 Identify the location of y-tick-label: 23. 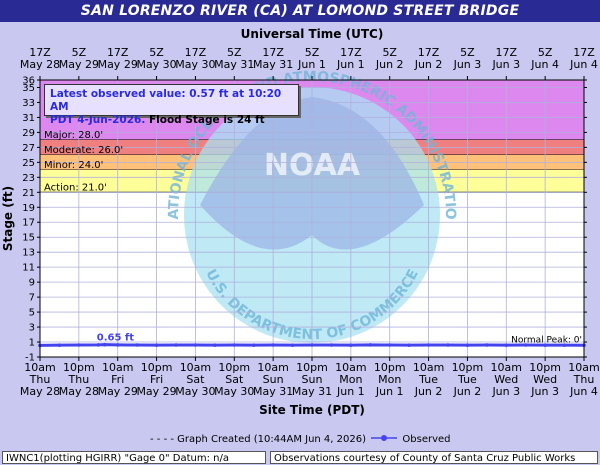
(28, 178).